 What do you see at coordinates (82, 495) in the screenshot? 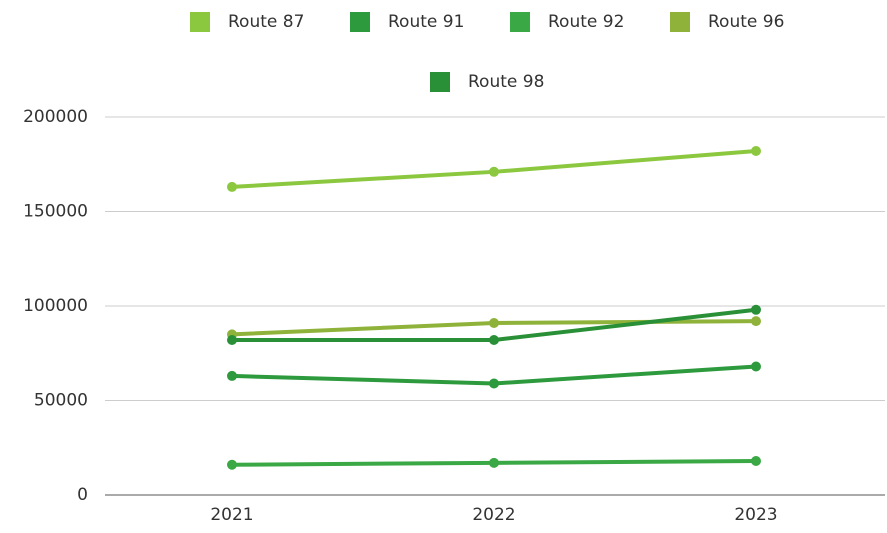
I see `y-tick-label: 0` at bounding box center [82, 495].